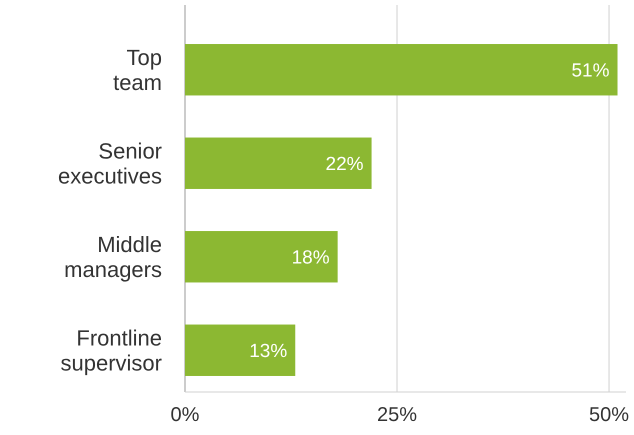  I want to click on data-label: 18%, so click(311, 257).